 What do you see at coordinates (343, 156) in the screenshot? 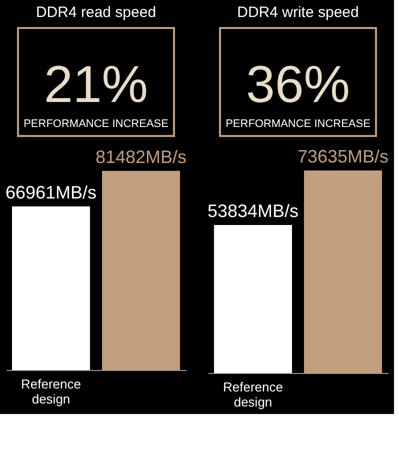
I see `data-label: 73635MB/s` at bounding box center [343, 156].